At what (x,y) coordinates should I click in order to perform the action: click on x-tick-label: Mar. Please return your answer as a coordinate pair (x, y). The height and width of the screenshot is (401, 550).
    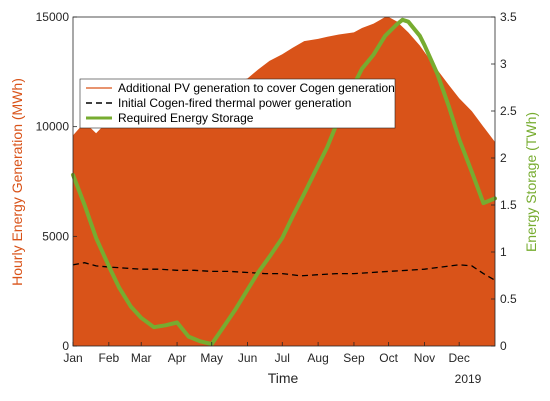
    Looking at the image, I should click on (141, 358).